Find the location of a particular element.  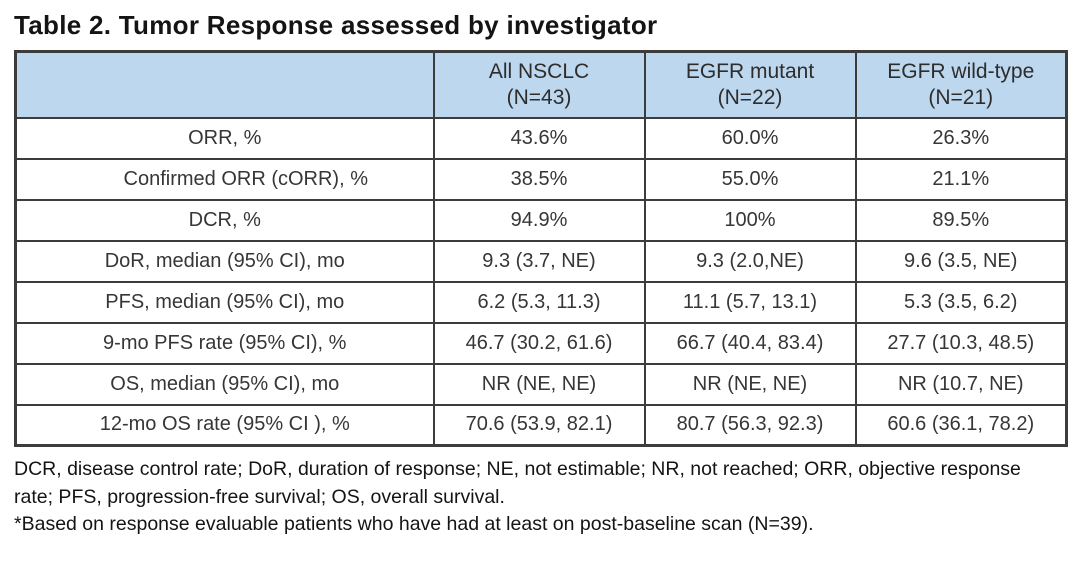

cell-value: 80.7 (56.3, 92.3) is located at coordinates (750, 425).